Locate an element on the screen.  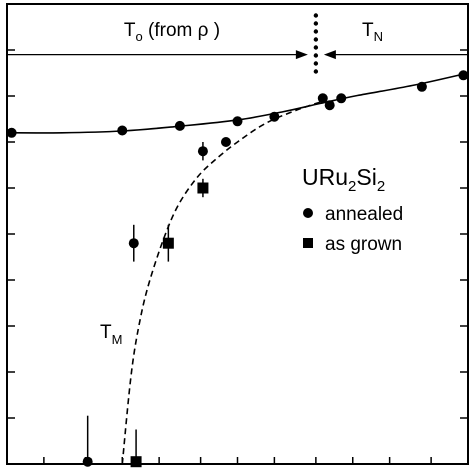
phase-boundary-dots is located at coordinates (316, 43).